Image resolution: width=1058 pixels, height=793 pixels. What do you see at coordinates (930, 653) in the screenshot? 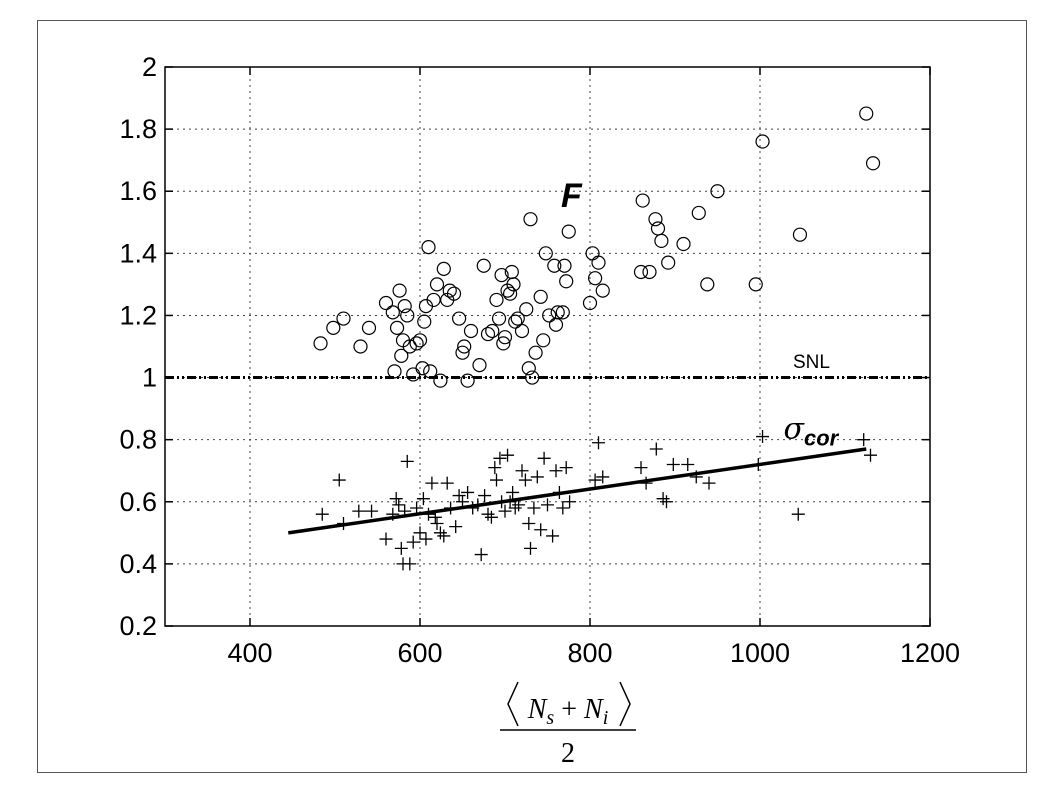
I see `x-tick-label: 1200` at bounding box center [930, 653].